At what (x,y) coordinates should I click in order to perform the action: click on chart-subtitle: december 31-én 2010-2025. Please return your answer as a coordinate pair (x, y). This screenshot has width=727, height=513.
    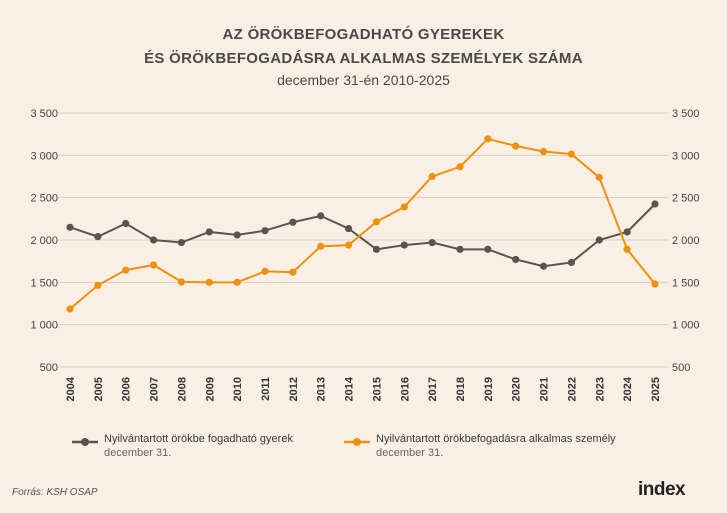
    Looking at the image, I should click on (363, 80).